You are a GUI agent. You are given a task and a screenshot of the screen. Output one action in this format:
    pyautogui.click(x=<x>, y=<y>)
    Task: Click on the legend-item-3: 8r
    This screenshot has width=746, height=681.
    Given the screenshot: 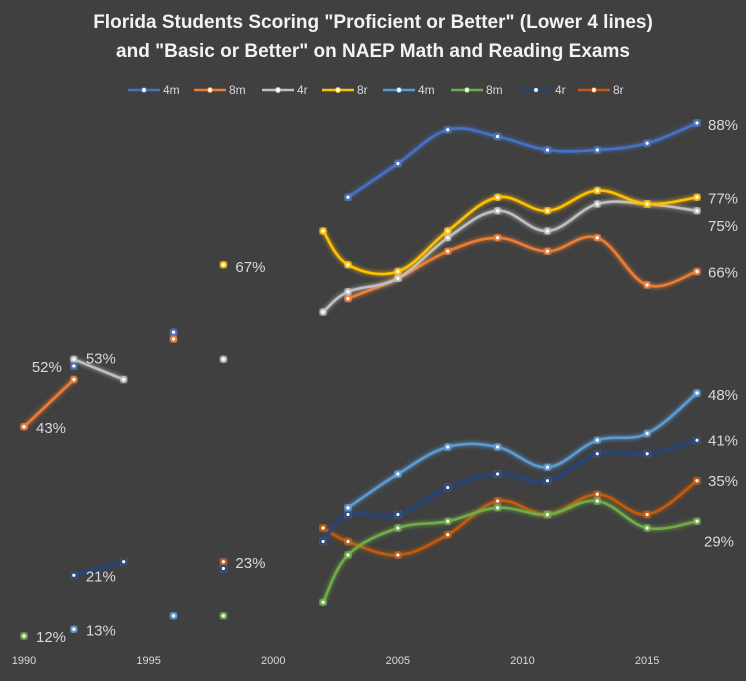 What is the action you would take?
    pyautogui.click(x=345, y=90)
    